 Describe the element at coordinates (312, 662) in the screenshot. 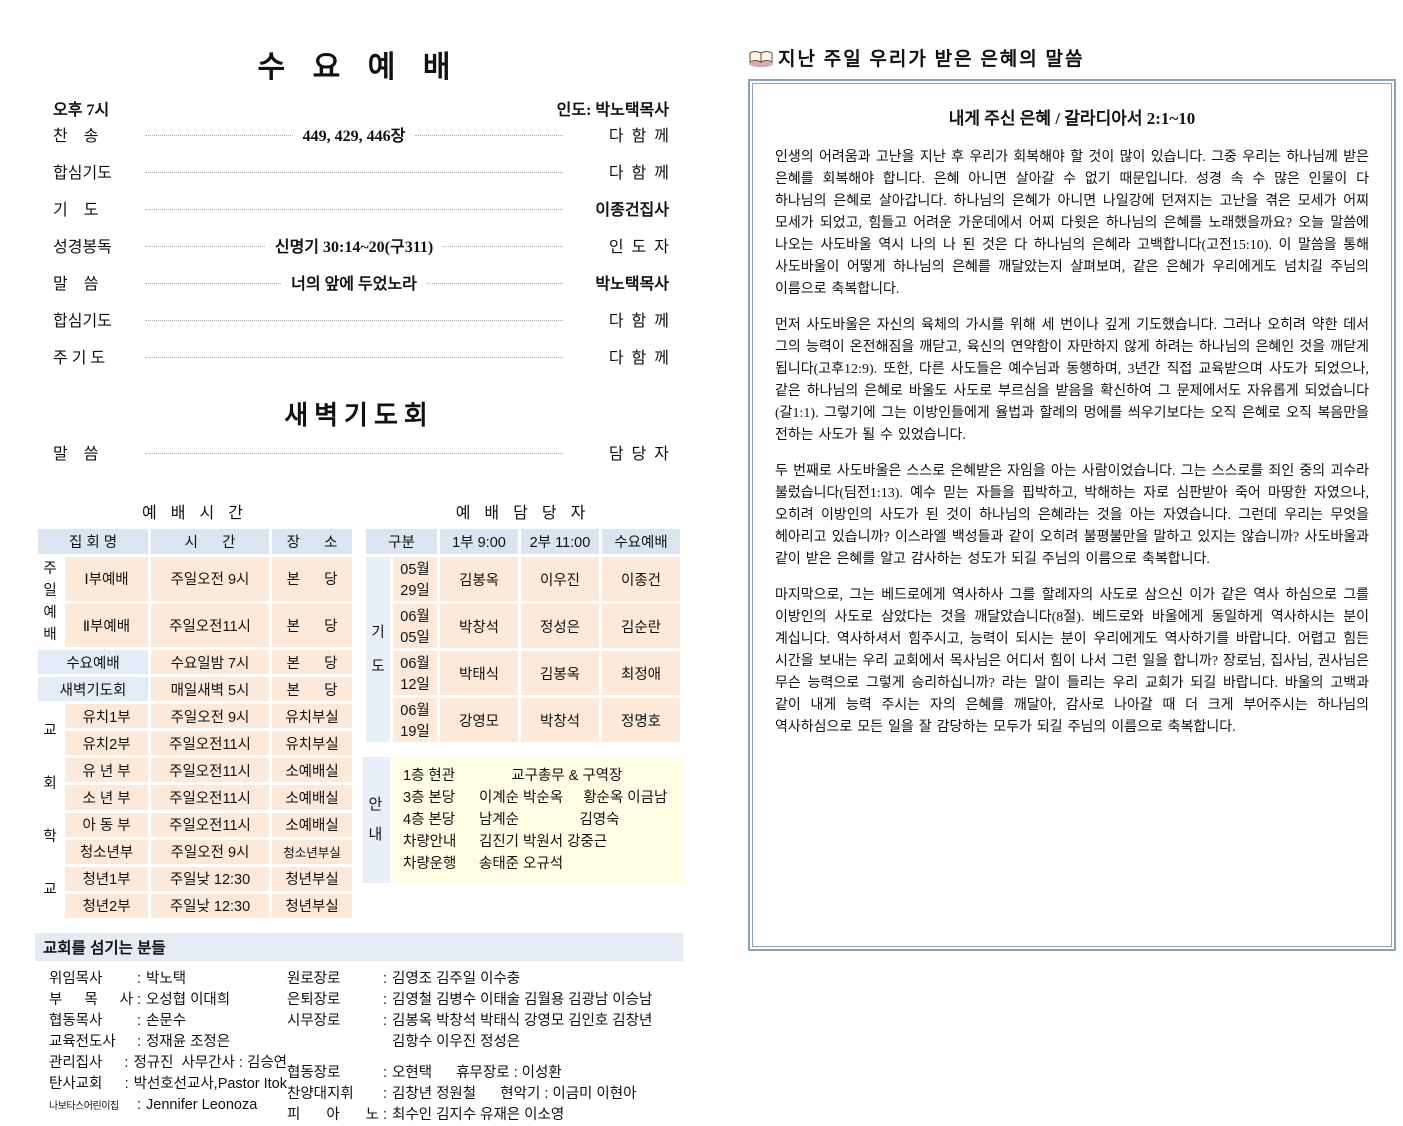

I see `meeting-place: 본 당` at that location.